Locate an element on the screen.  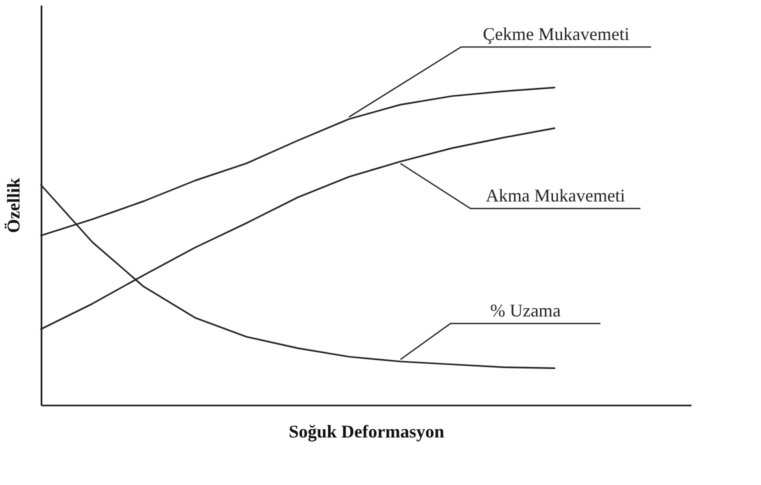
text: Akma Mukavemeti is located at coordinates (556, 196).